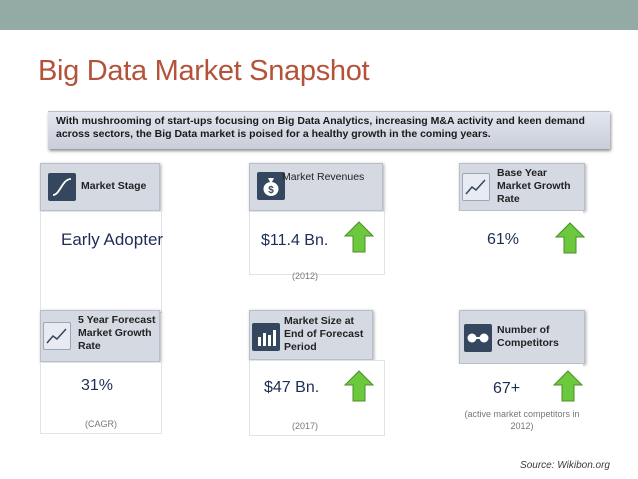 This screenshot has height=479, width=638. Describe the element at coordinates (565, 465) in the screenshot. I see `source-citation: Source: Wikibon.org` at that location.